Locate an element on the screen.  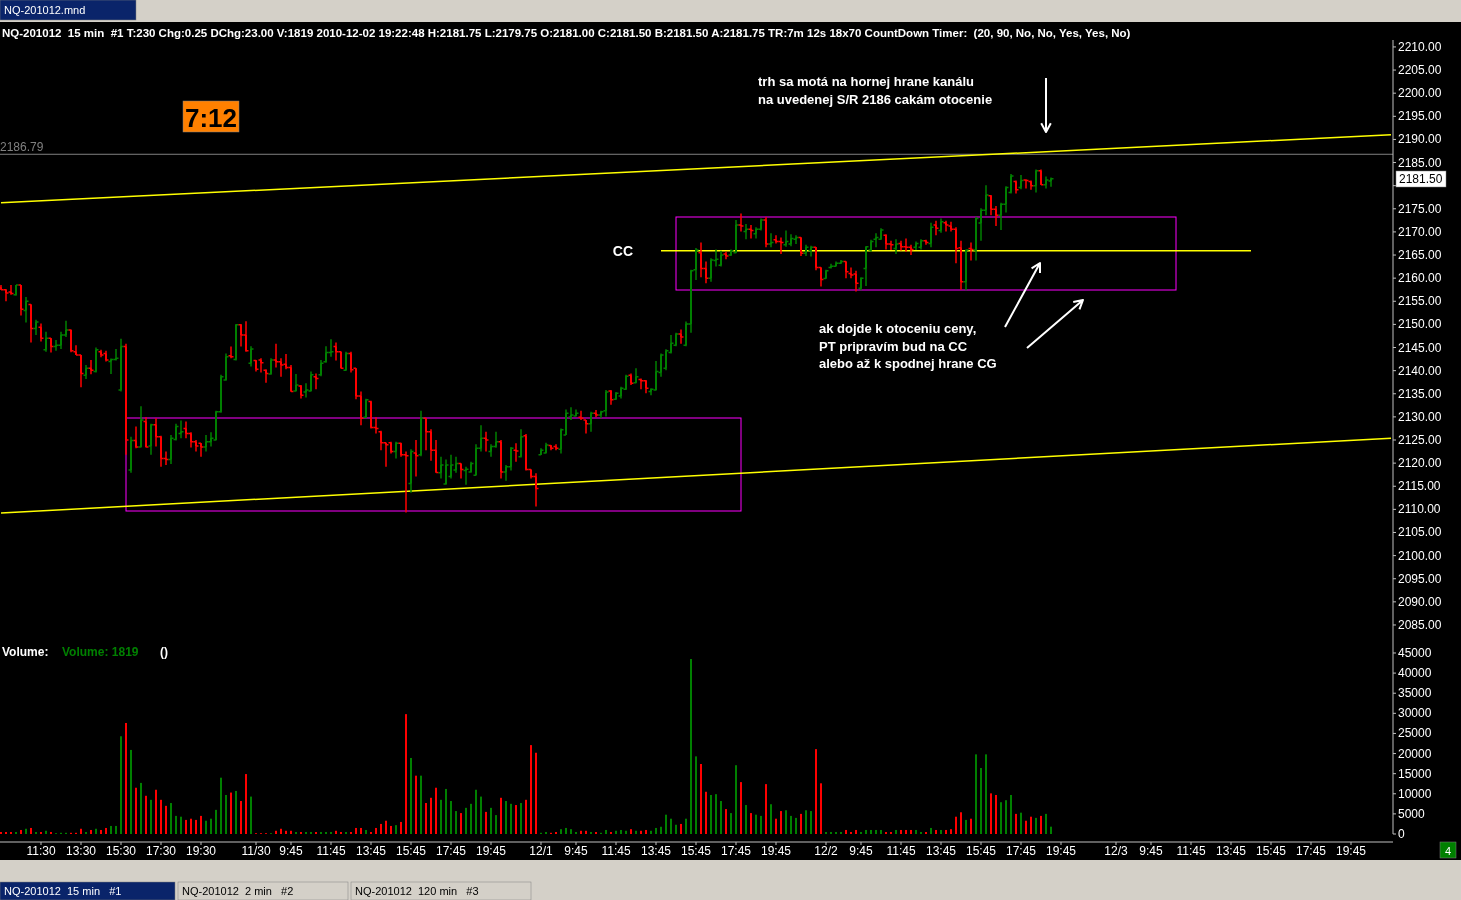
y-tick-label: 2125.00 is located at coordinates (1420, 440).